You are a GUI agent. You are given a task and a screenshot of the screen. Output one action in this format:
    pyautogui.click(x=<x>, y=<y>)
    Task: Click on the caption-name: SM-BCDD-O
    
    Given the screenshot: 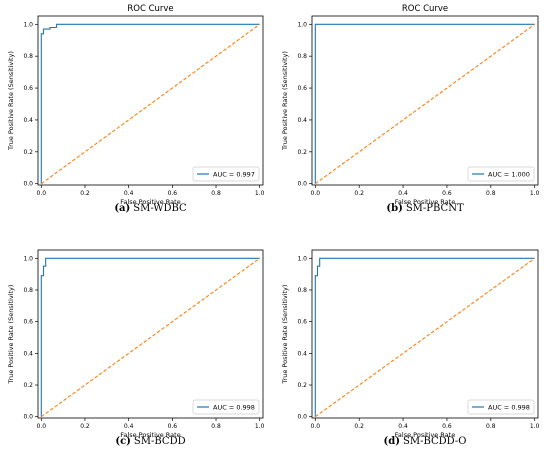 What is the action you would take?
    pyautogui.click(x=434, y=441)
    